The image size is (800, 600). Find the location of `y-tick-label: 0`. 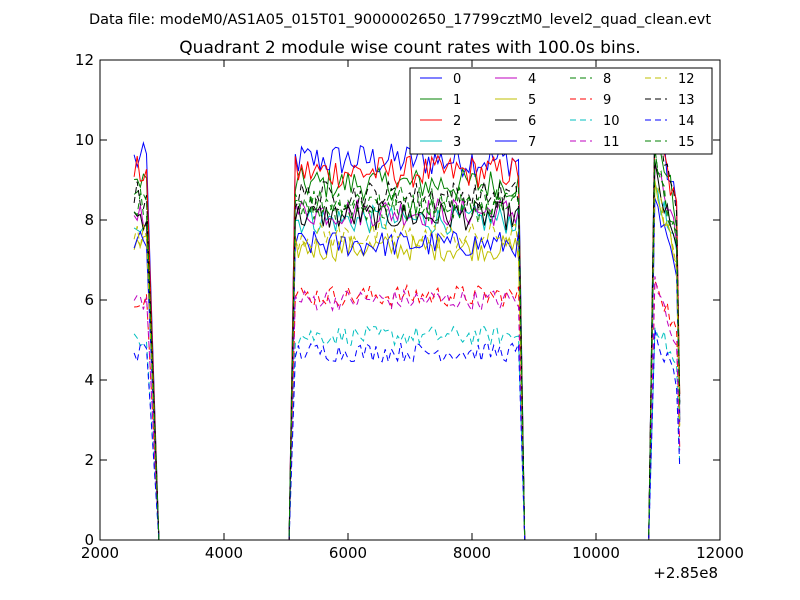

y-tick-label: 0 is located at coordinates (89, 540).